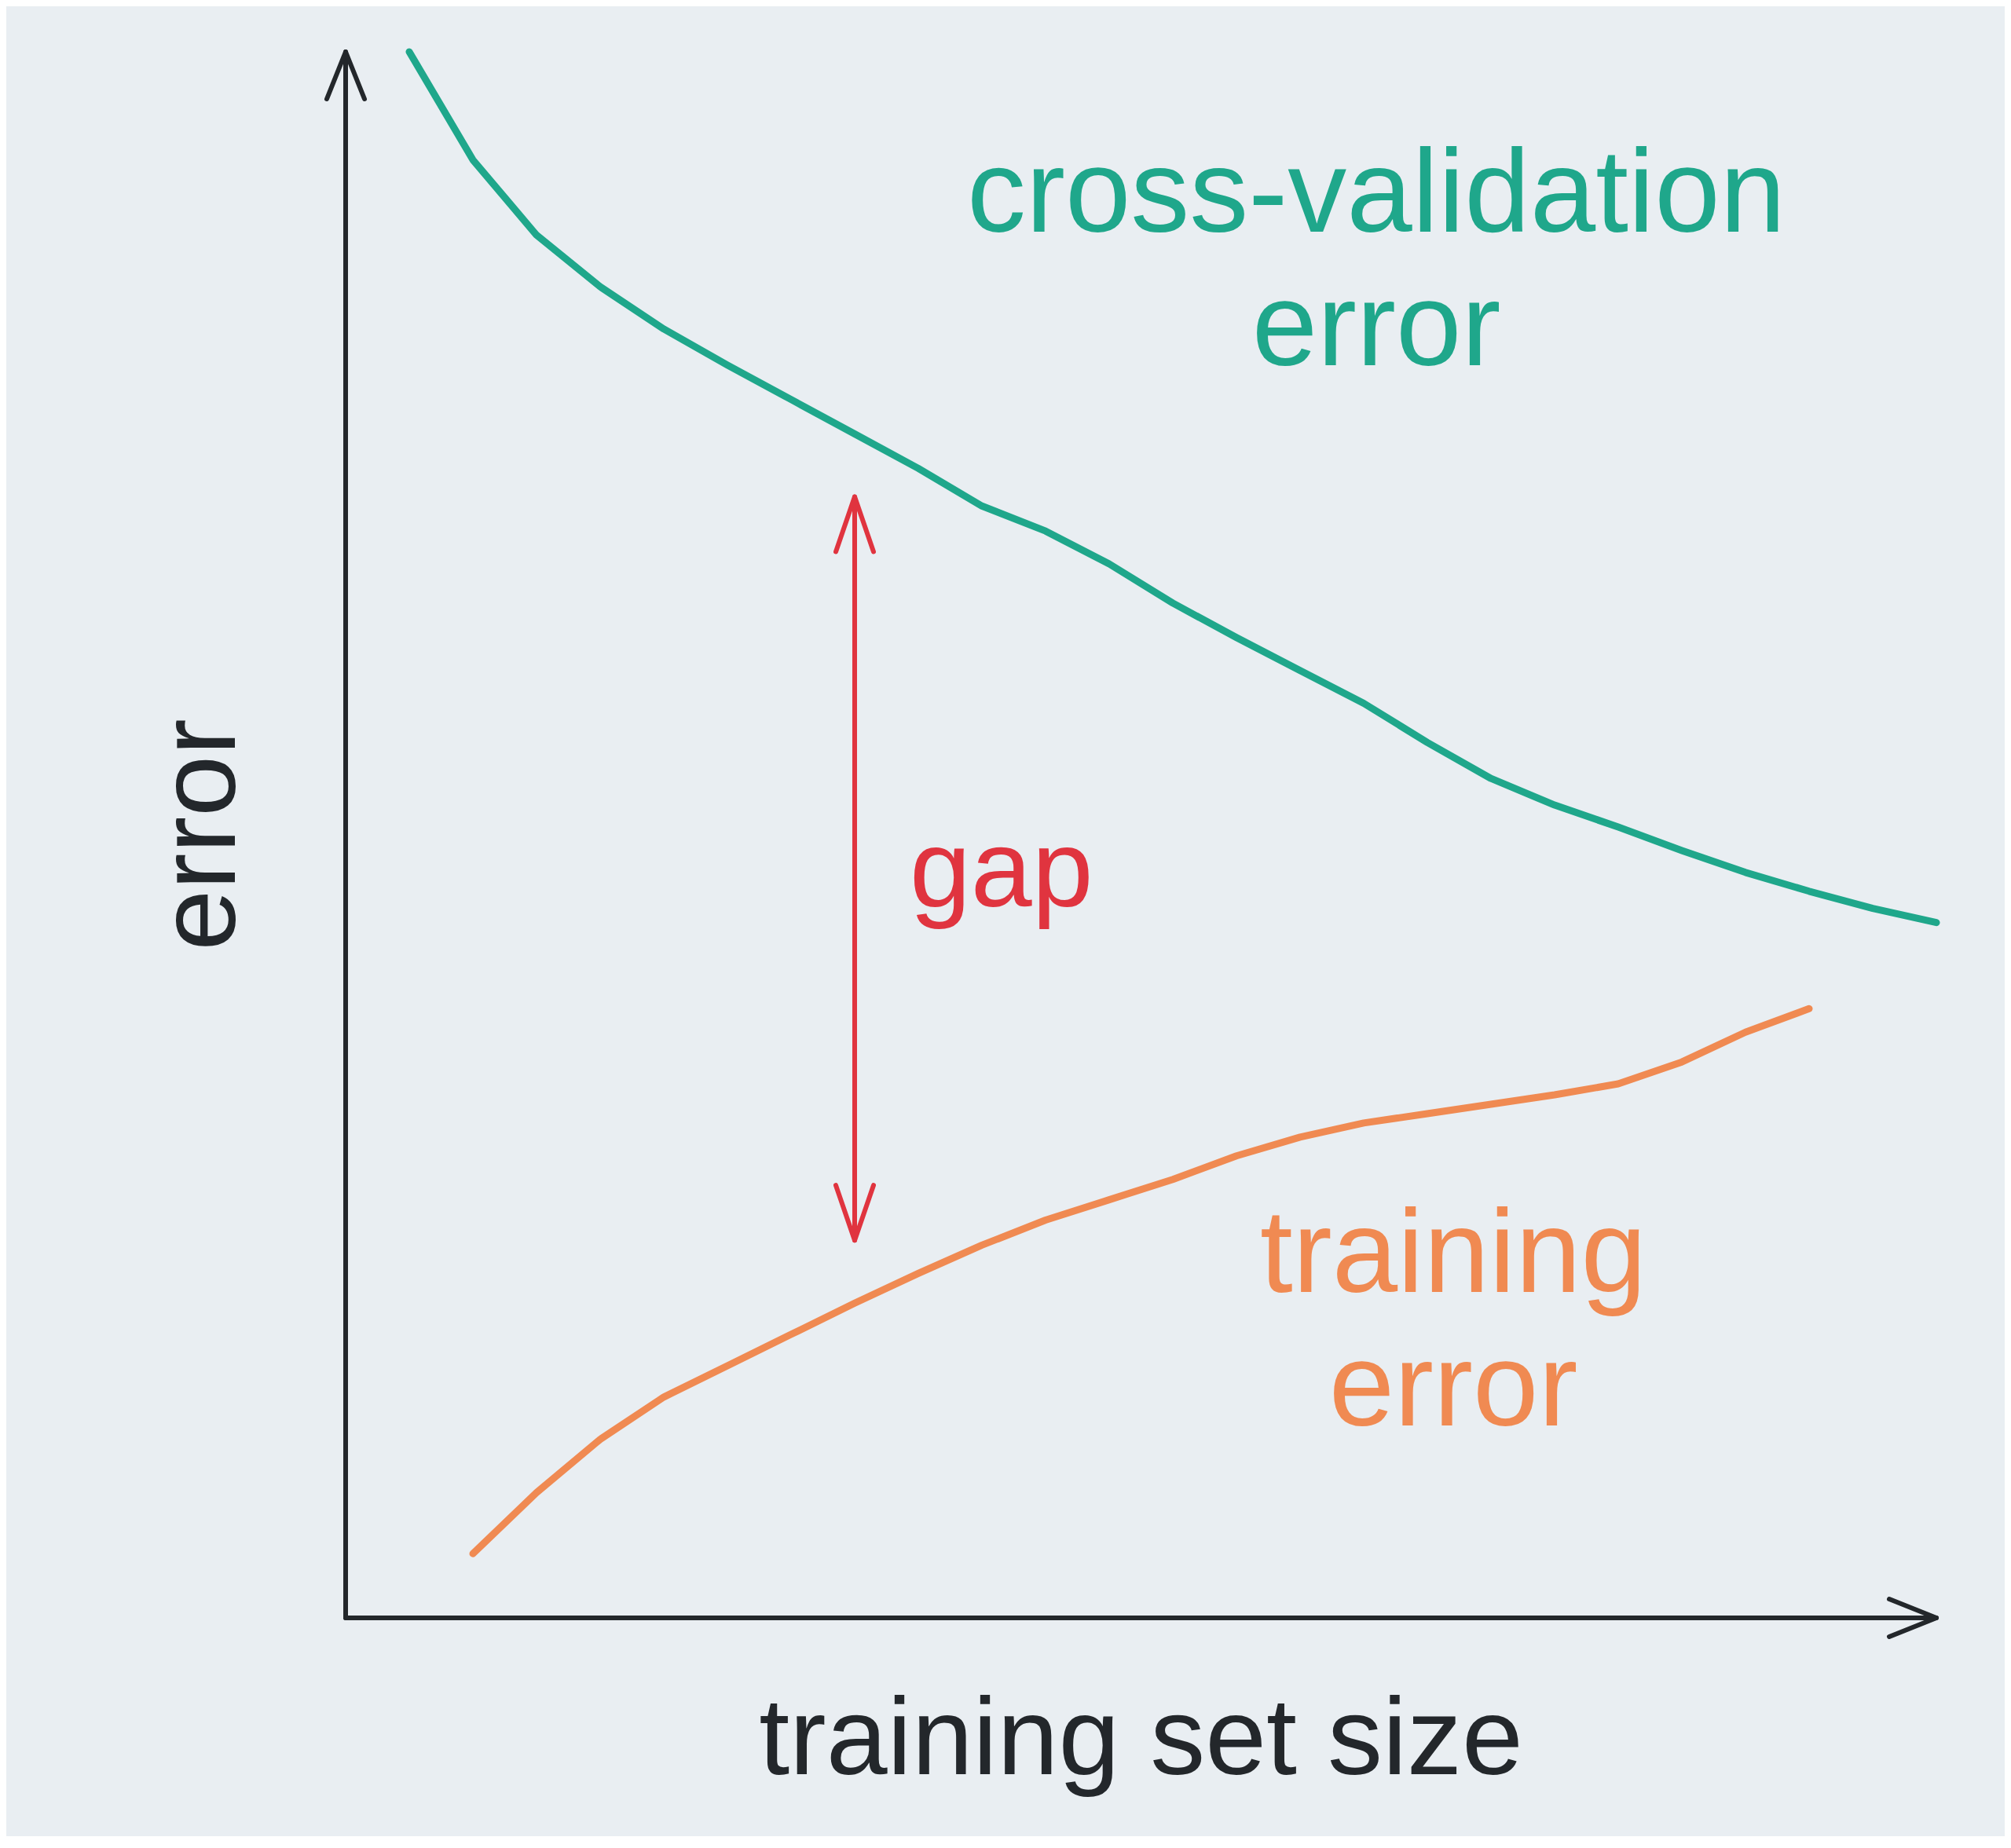  What do you see at coordinates (1001, 869) in the screenshot?
I see `annotation: gap` at bounding box center [1001, 869].